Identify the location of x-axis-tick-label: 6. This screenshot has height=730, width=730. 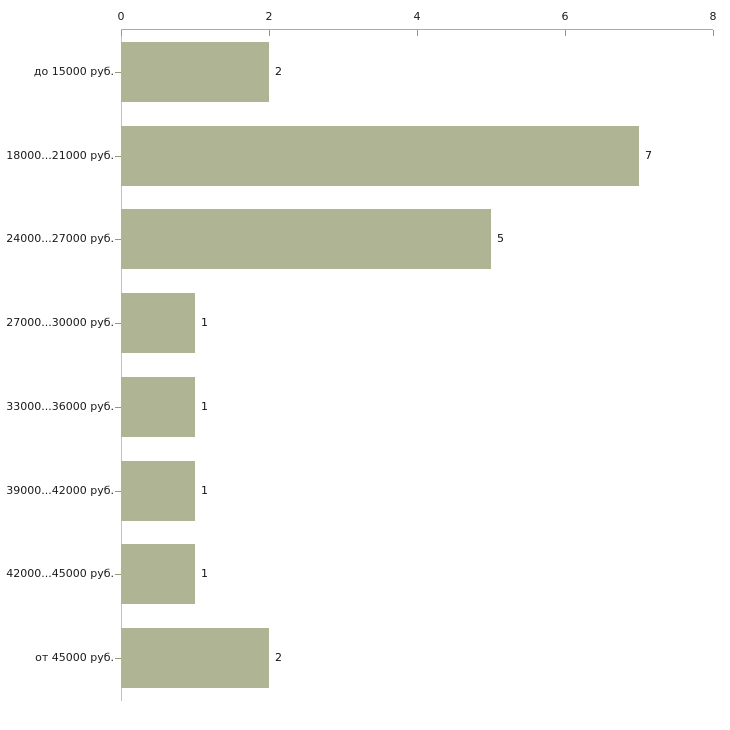
(565, 16).